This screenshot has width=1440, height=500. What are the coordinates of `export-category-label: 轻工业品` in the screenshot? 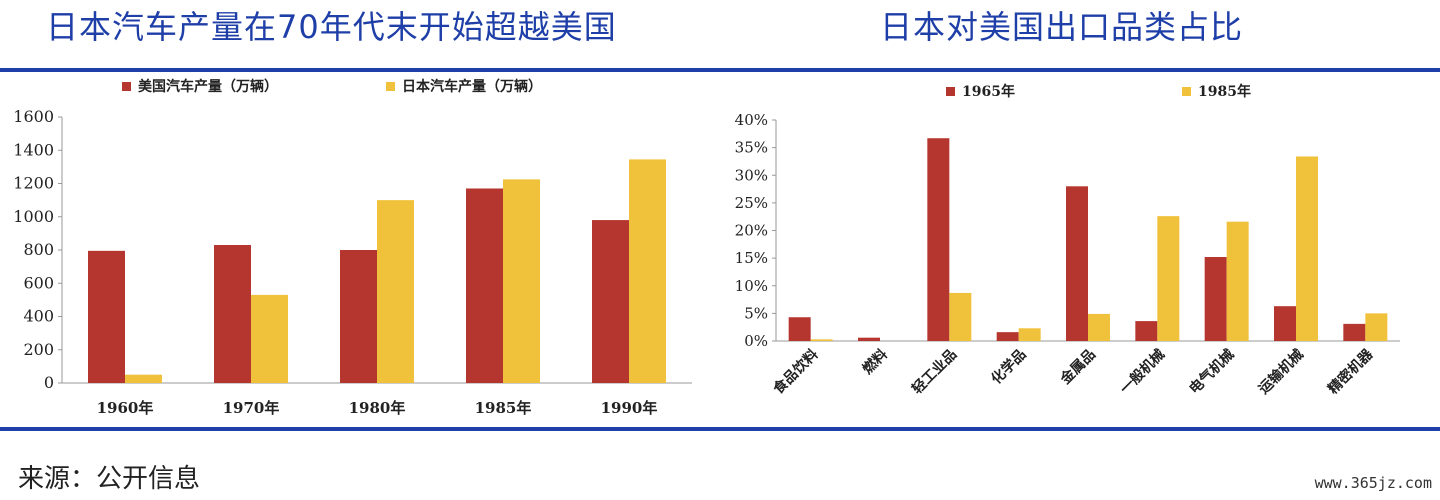 It's located at (935, 372).